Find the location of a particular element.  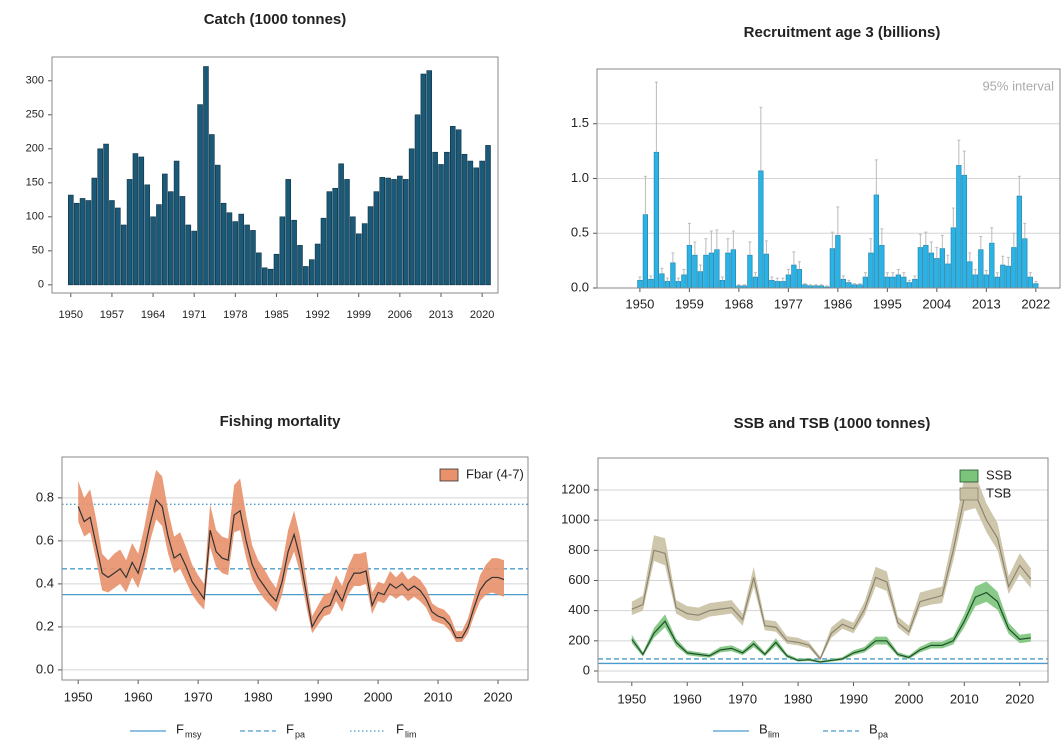

x-tick-label: 1992 is located at coordinates (317, 315).